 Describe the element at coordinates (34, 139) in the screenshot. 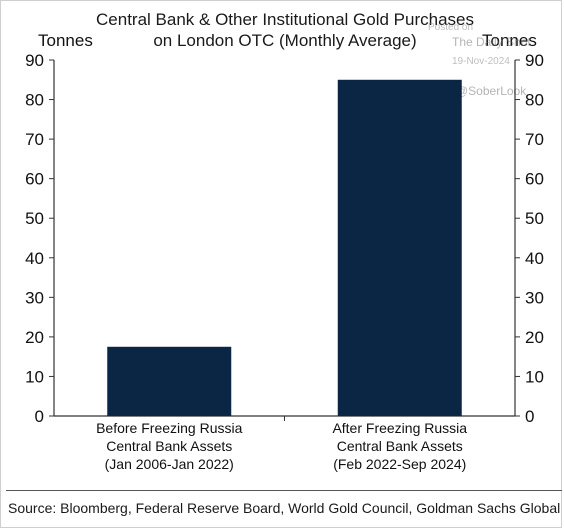

I see `y-tick-label-left: 70` at that location.